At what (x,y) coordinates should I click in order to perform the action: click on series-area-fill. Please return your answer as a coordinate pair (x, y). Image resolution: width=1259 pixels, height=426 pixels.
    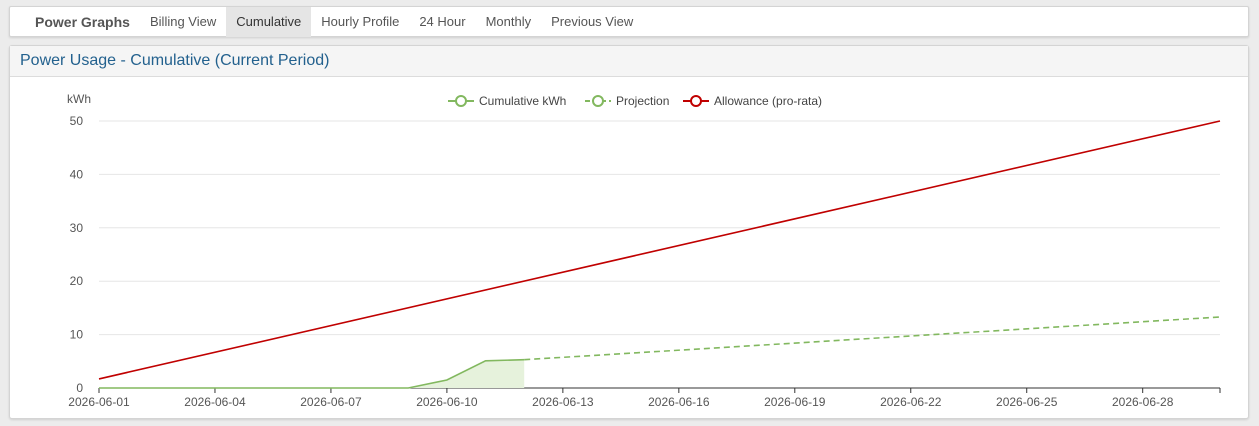
    Looking at the image, I should click on (312, 373).